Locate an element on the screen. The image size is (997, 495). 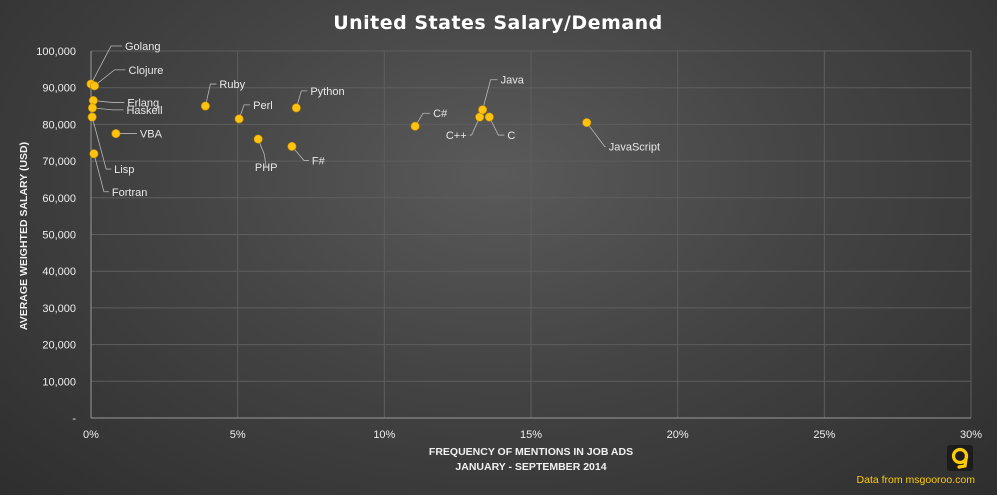
y-tick-label: - is located at coordinates (74, 419).